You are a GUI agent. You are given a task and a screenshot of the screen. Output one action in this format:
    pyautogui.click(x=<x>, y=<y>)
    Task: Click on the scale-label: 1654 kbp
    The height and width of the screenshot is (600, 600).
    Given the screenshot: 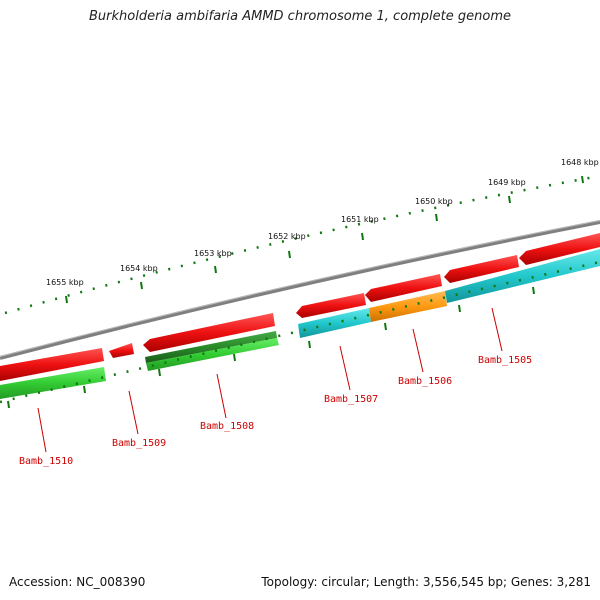 What is the action you would take?
    pyautogui.click(x=139, y=268)
    